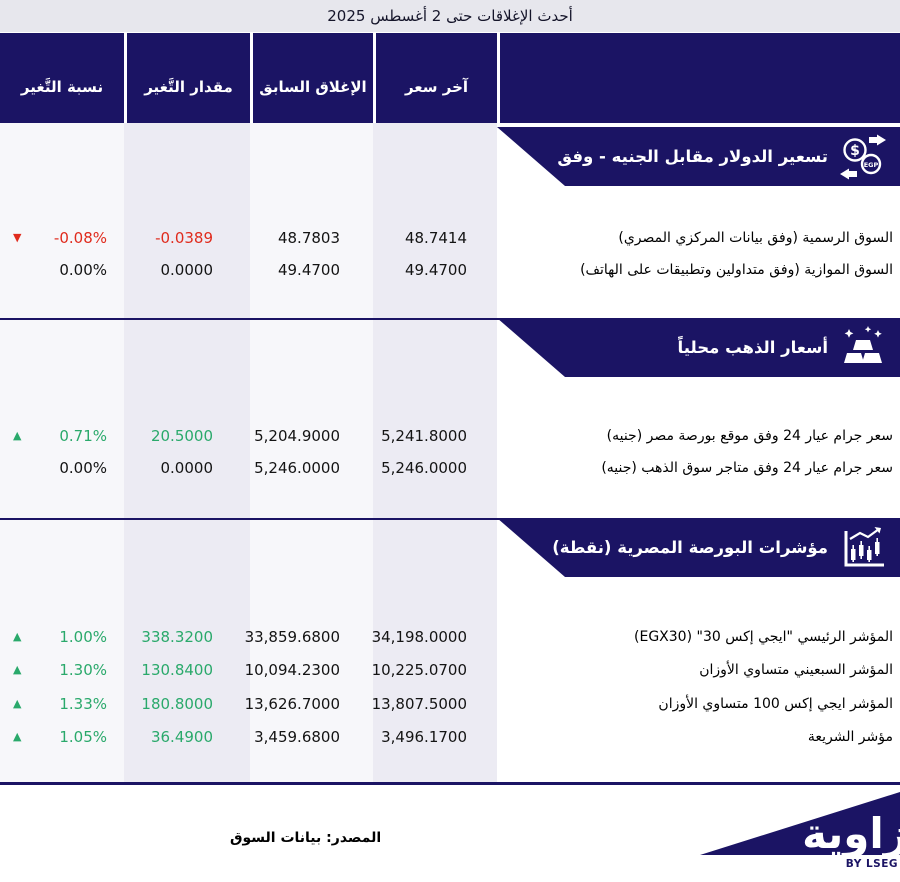  I want to click on section-banner-gold: أسعار الذهب محلياً, so click(698, 347).